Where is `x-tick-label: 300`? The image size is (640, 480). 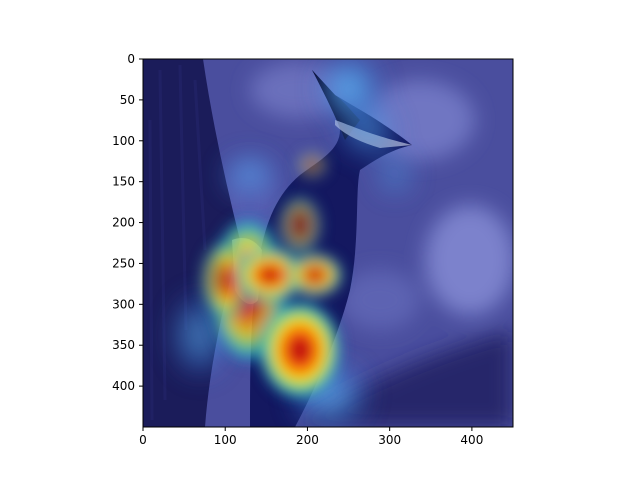
x-tick-label: 300 is located at coordinates (389, 440).